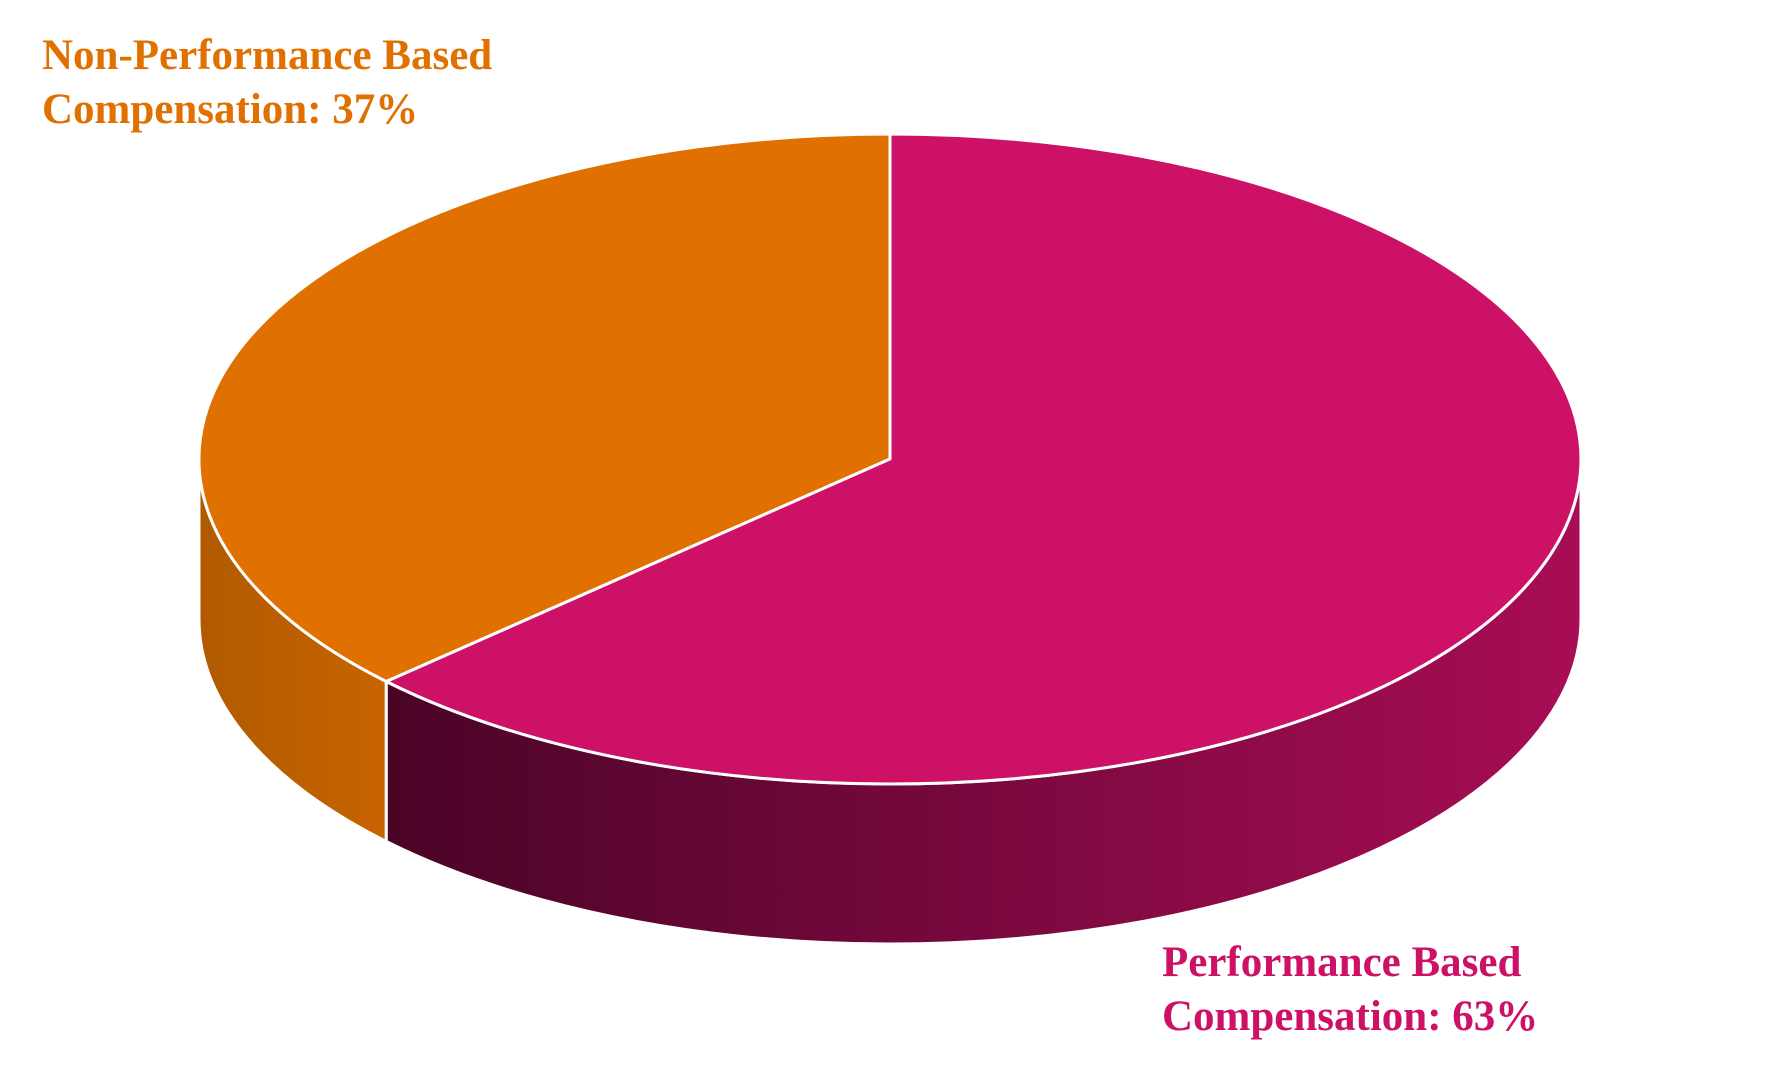 Image resolution: width=1779 pixels, height=1074 pixels. I want to click on data-label: Compensation: 37%, so click(230, 109).